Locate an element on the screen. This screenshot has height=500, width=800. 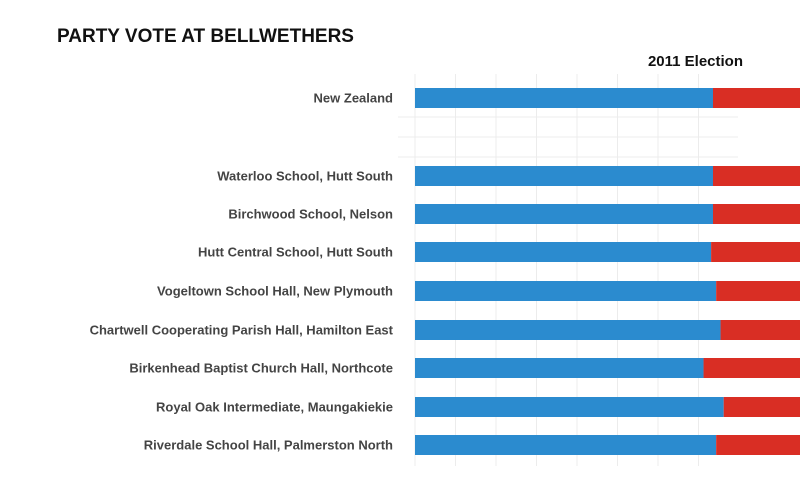
bar-row: Riverdale School Hall, Palmerston North is located at coordinates (472, 445).